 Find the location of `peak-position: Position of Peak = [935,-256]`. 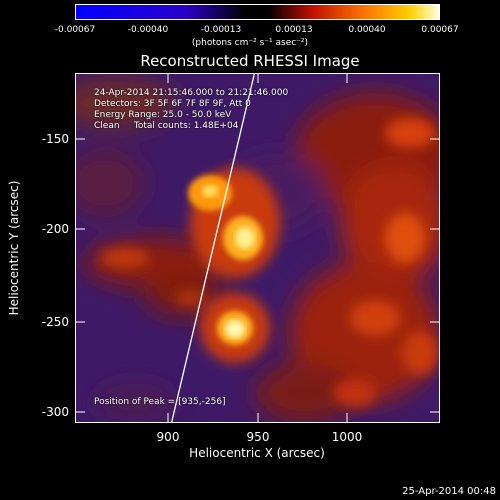

peak-position: Position of Peak = [935,-256] is located at coordinates (160, 402).